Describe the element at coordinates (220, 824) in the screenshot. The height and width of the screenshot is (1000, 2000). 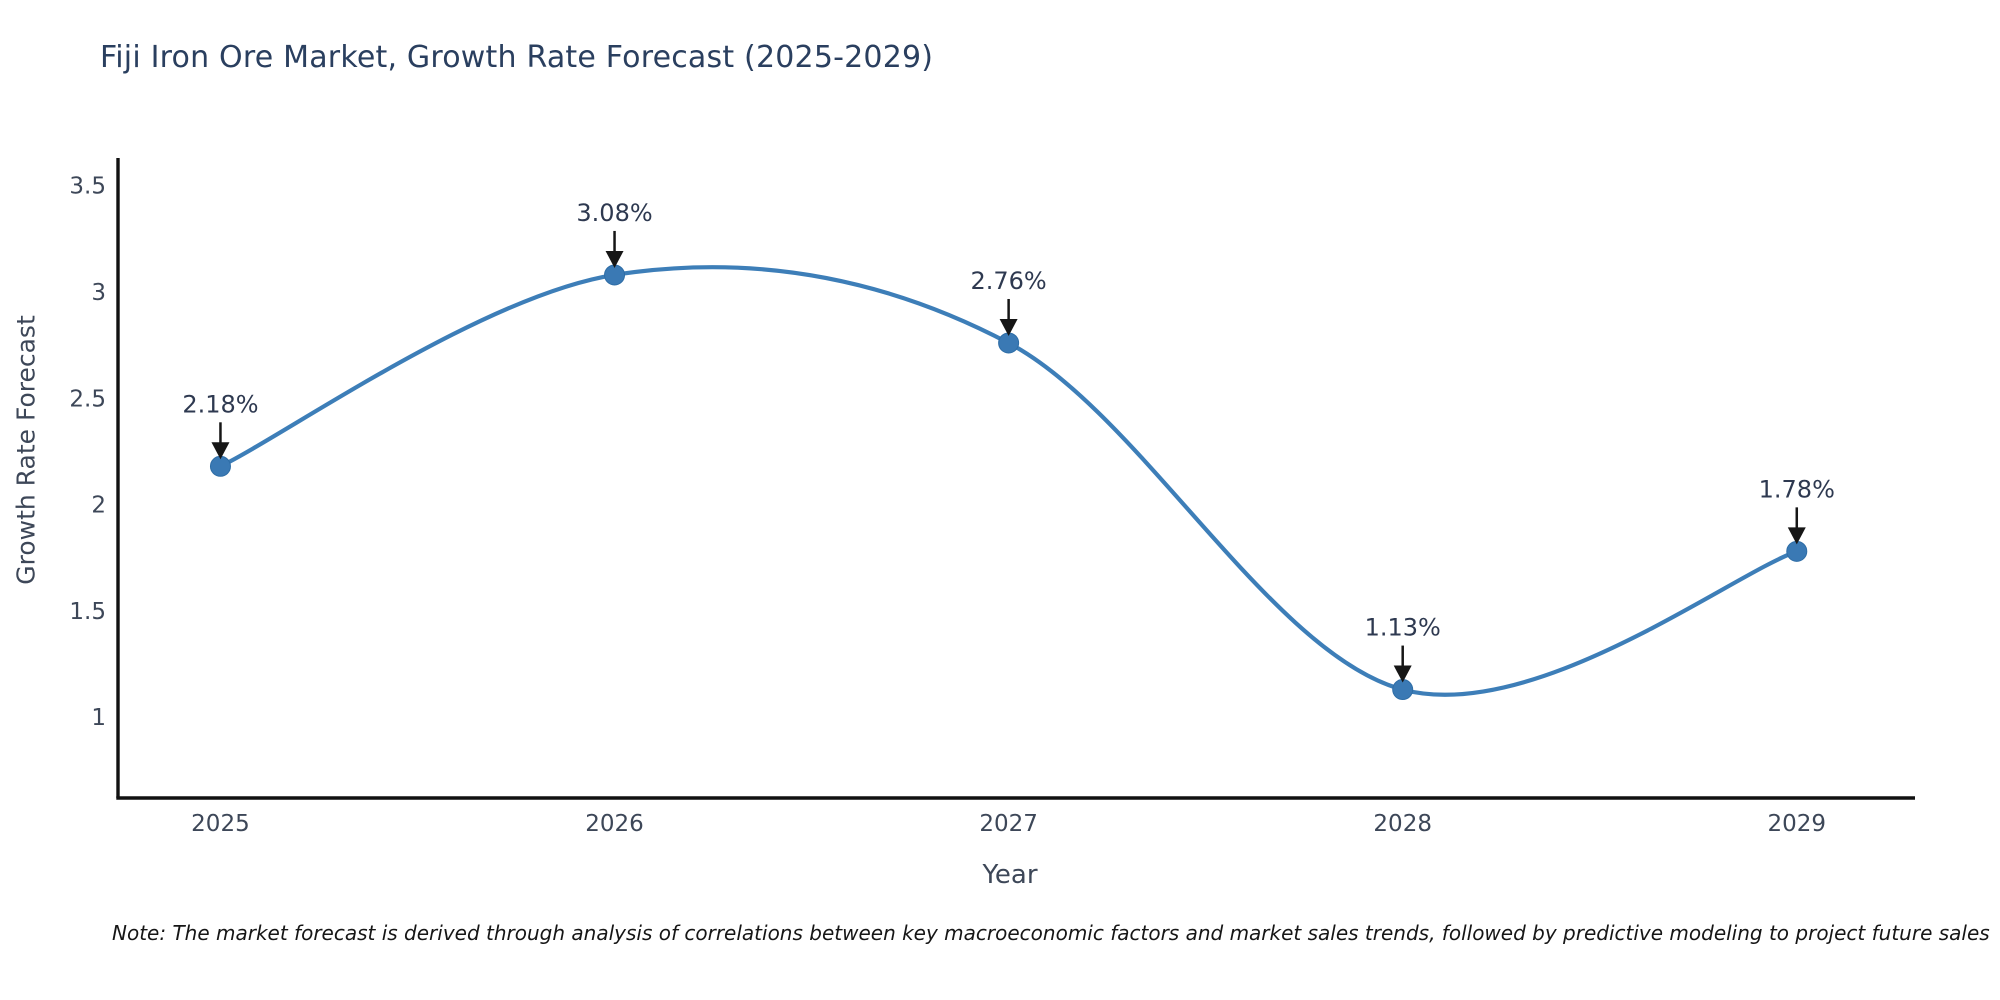
I see `x-tick-label: 2025` at that location.